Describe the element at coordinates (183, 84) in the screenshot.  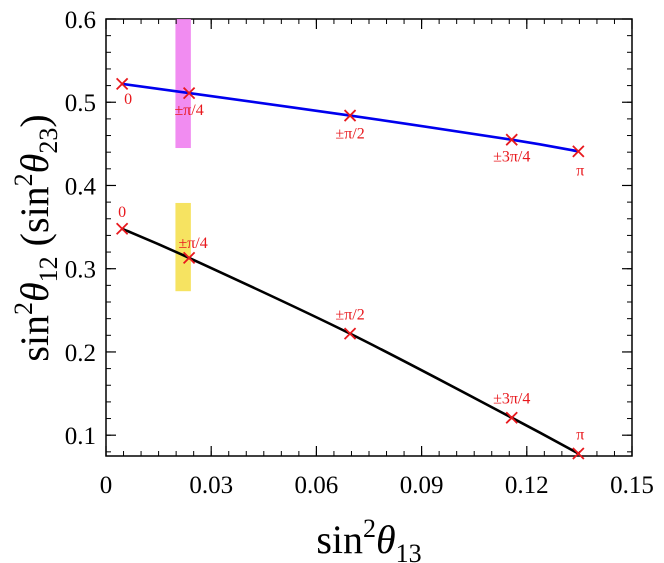
I see `sin2theta23-range-band` at that location.